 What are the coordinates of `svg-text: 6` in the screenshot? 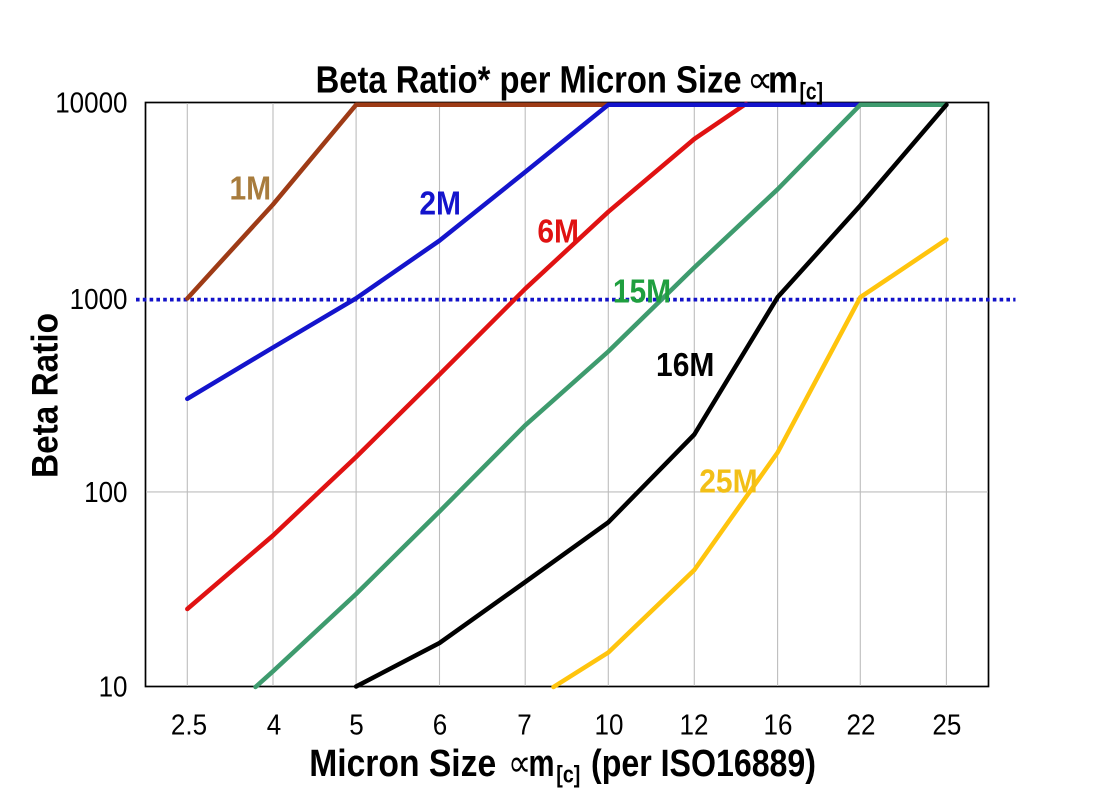 It's located at (440, 724).